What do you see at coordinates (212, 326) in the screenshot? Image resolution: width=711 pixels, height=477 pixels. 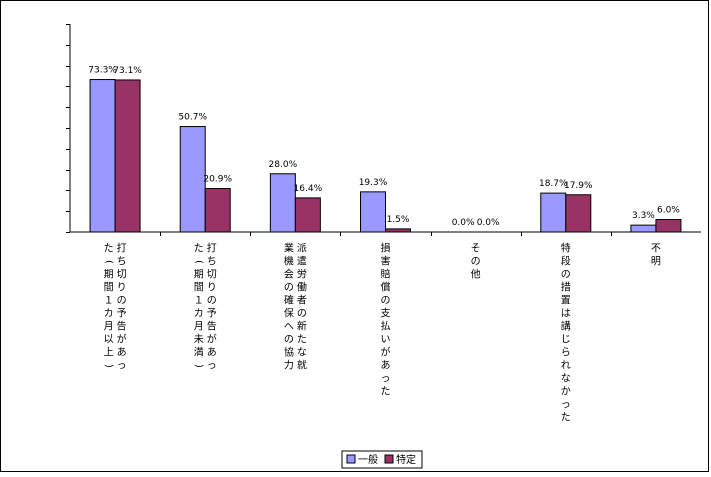 I see `category-label-char: 告` at bounding box center [212, 326].